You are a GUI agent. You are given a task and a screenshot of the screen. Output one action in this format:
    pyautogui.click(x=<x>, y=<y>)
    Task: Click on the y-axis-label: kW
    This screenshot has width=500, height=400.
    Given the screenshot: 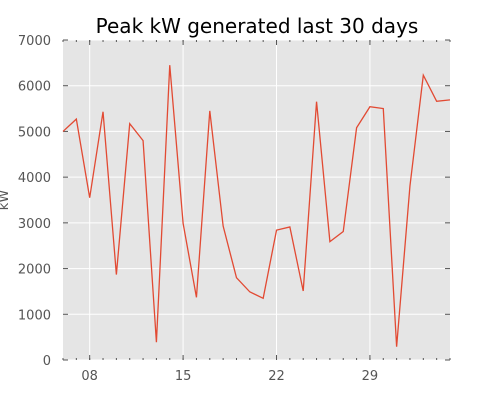 What is the action you would take?
    pyautogui.click(x=6, y=200)
    